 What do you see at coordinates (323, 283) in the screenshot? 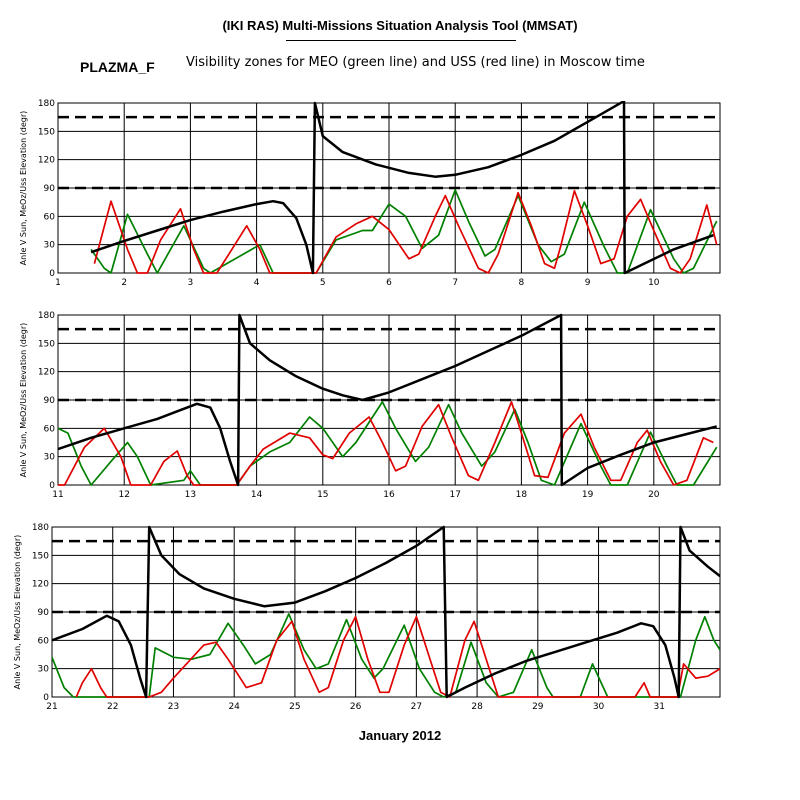
I see `x-tick-label: 5` at bounding box center [323, 283].